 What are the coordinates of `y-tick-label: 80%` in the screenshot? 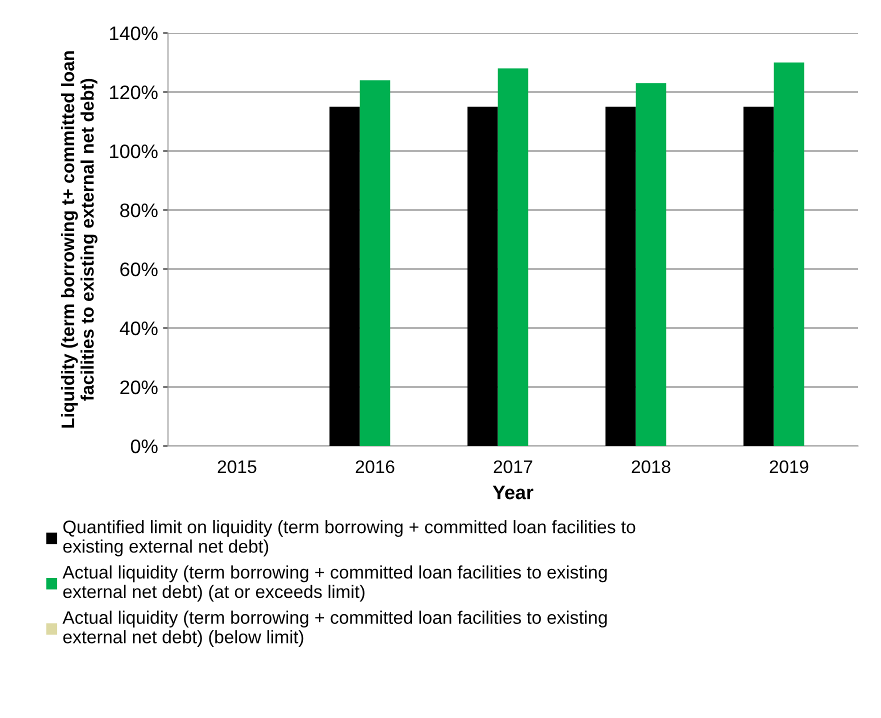 It's located at (139, 210).